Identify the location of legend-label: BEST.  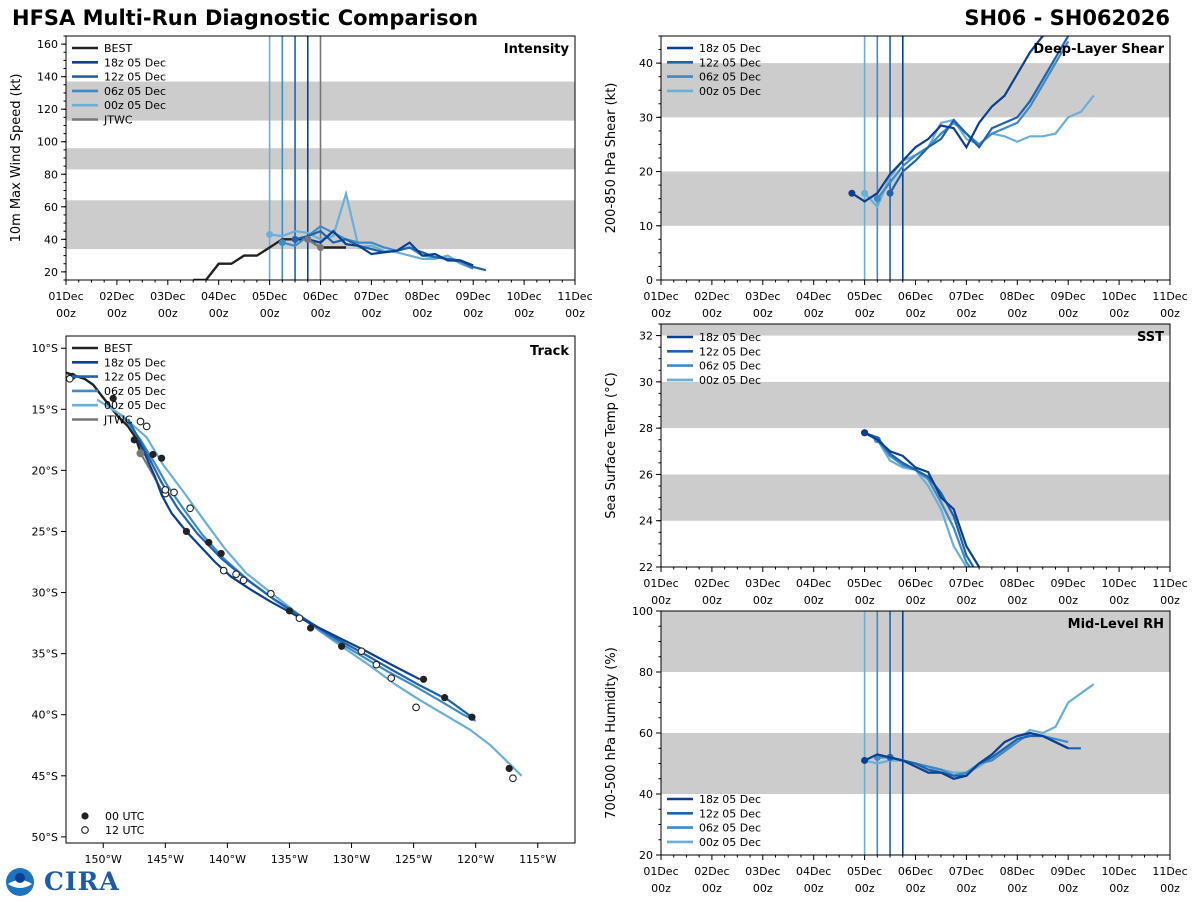
(118, 48).